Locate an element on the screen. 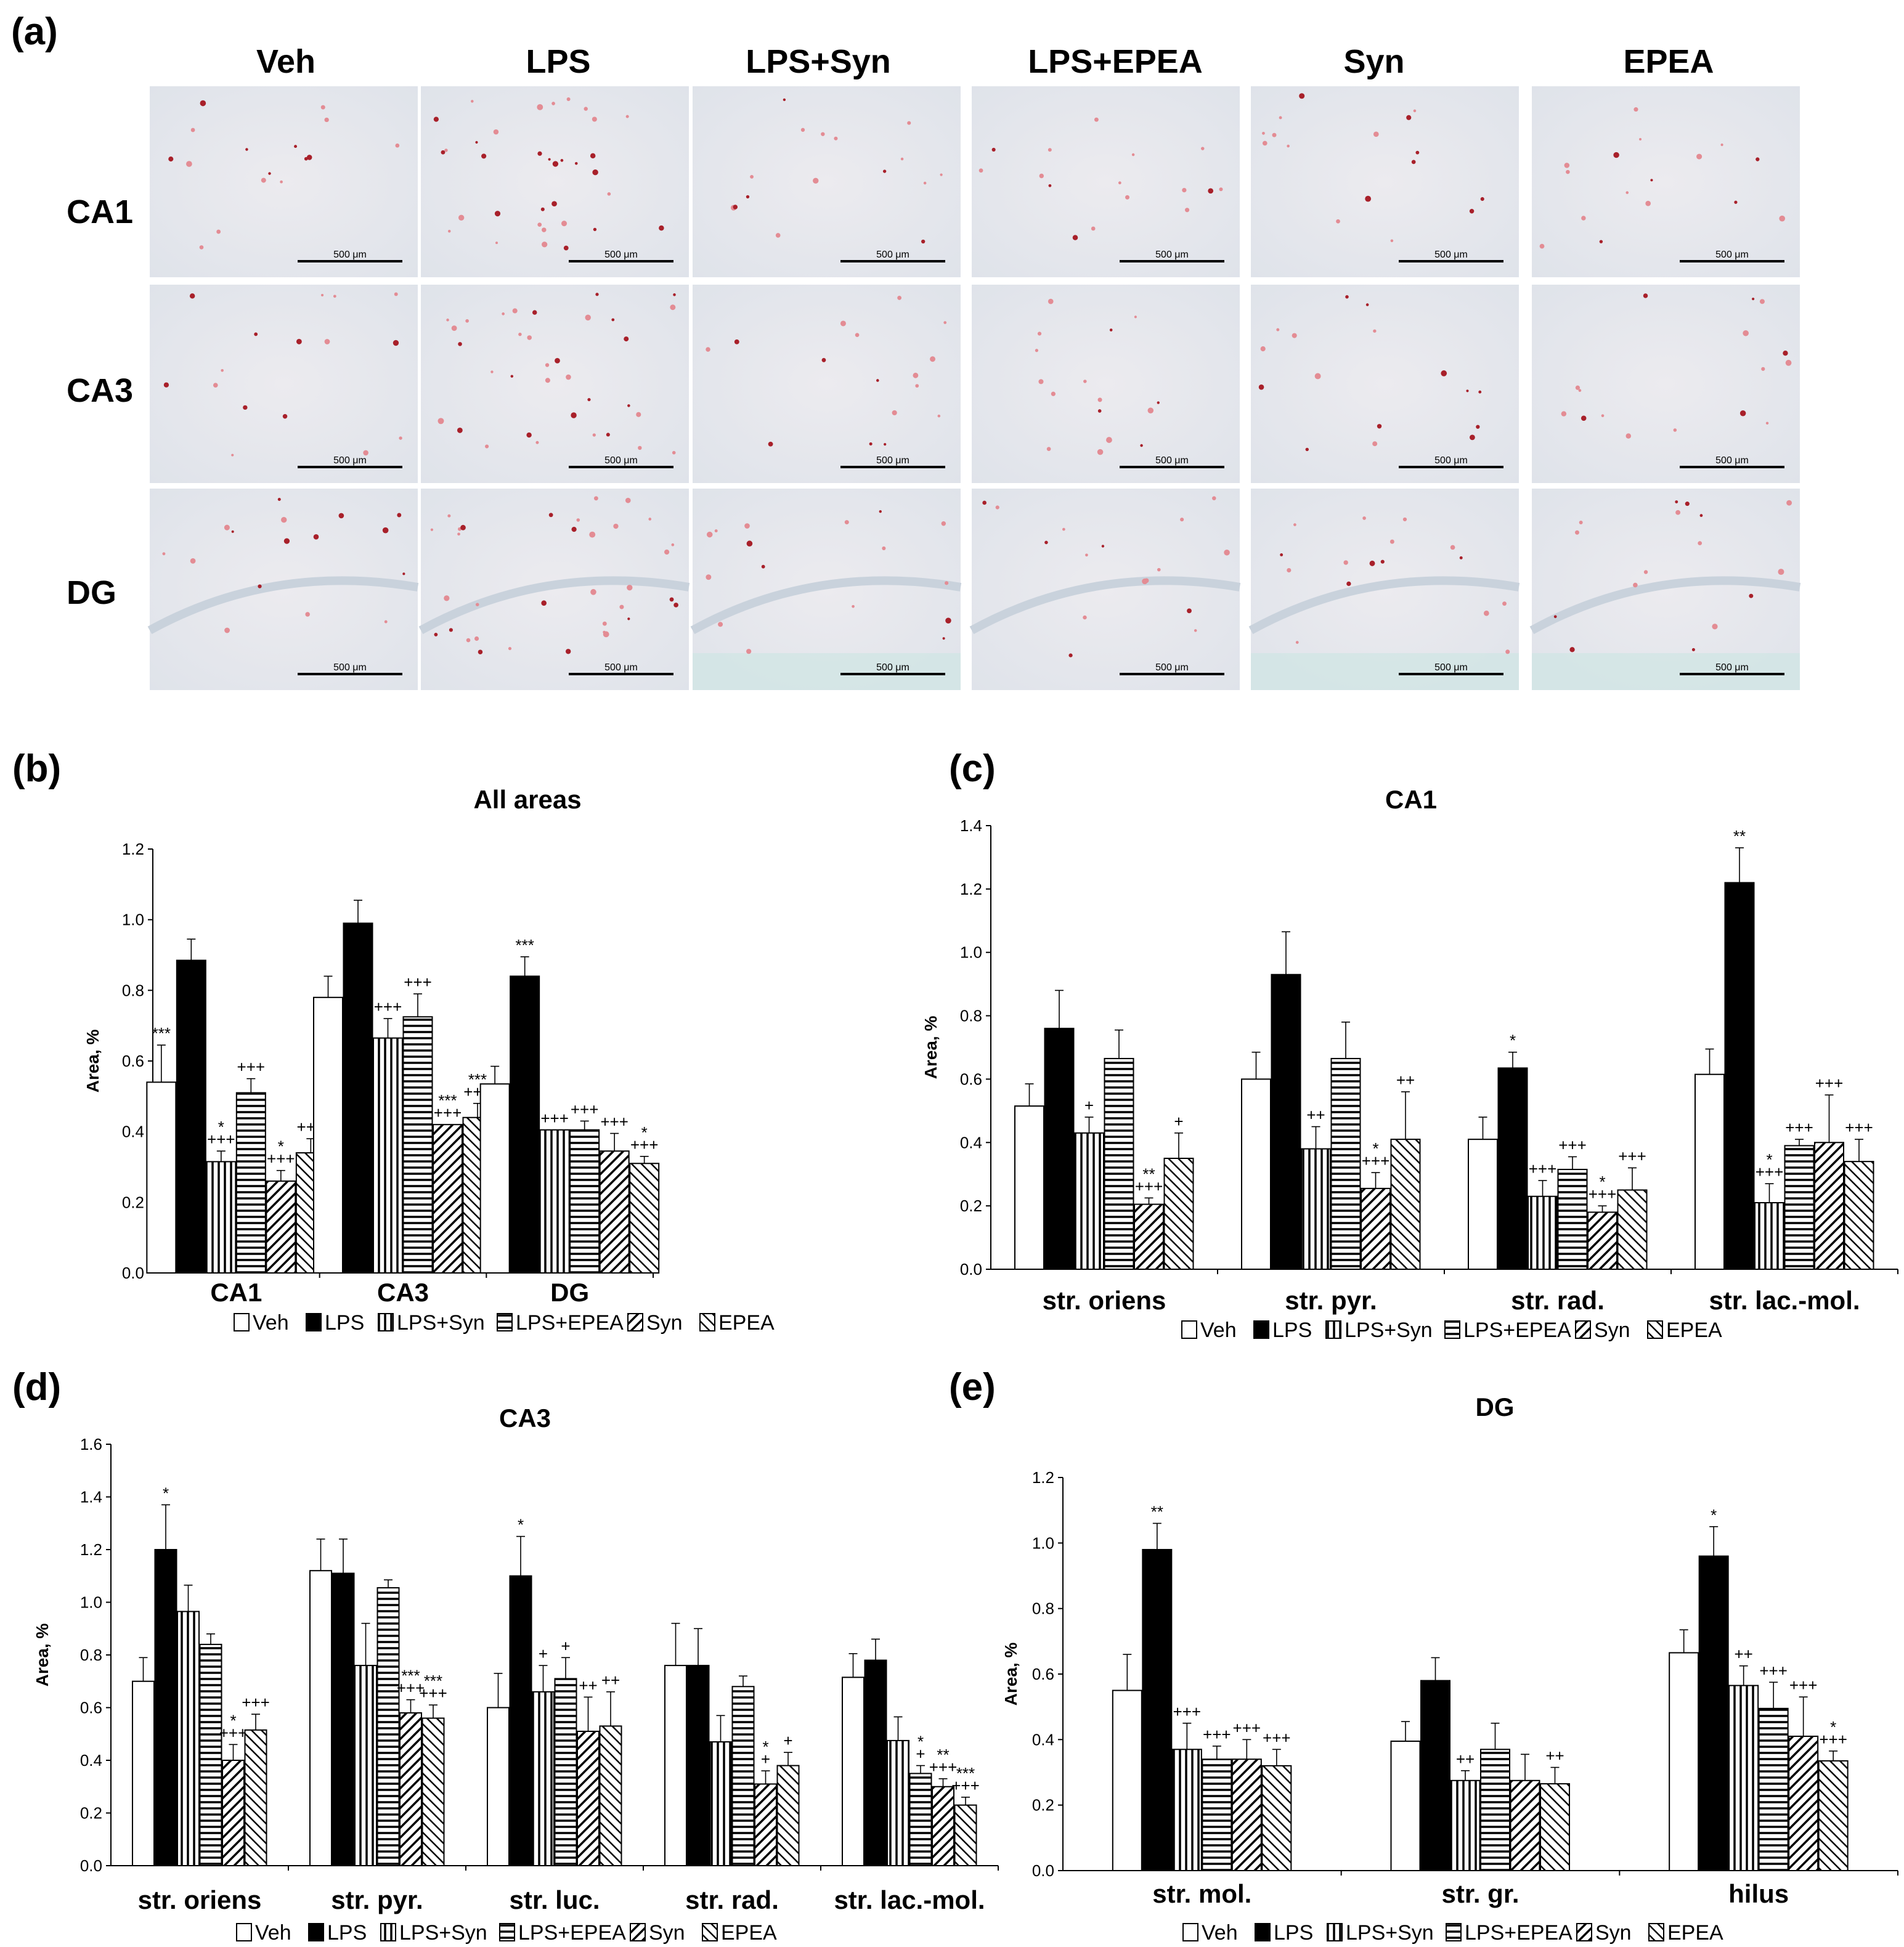 The width and height of the screenshot is (1904, 1947). tissue-stain is located at coordinates (1666, 671).